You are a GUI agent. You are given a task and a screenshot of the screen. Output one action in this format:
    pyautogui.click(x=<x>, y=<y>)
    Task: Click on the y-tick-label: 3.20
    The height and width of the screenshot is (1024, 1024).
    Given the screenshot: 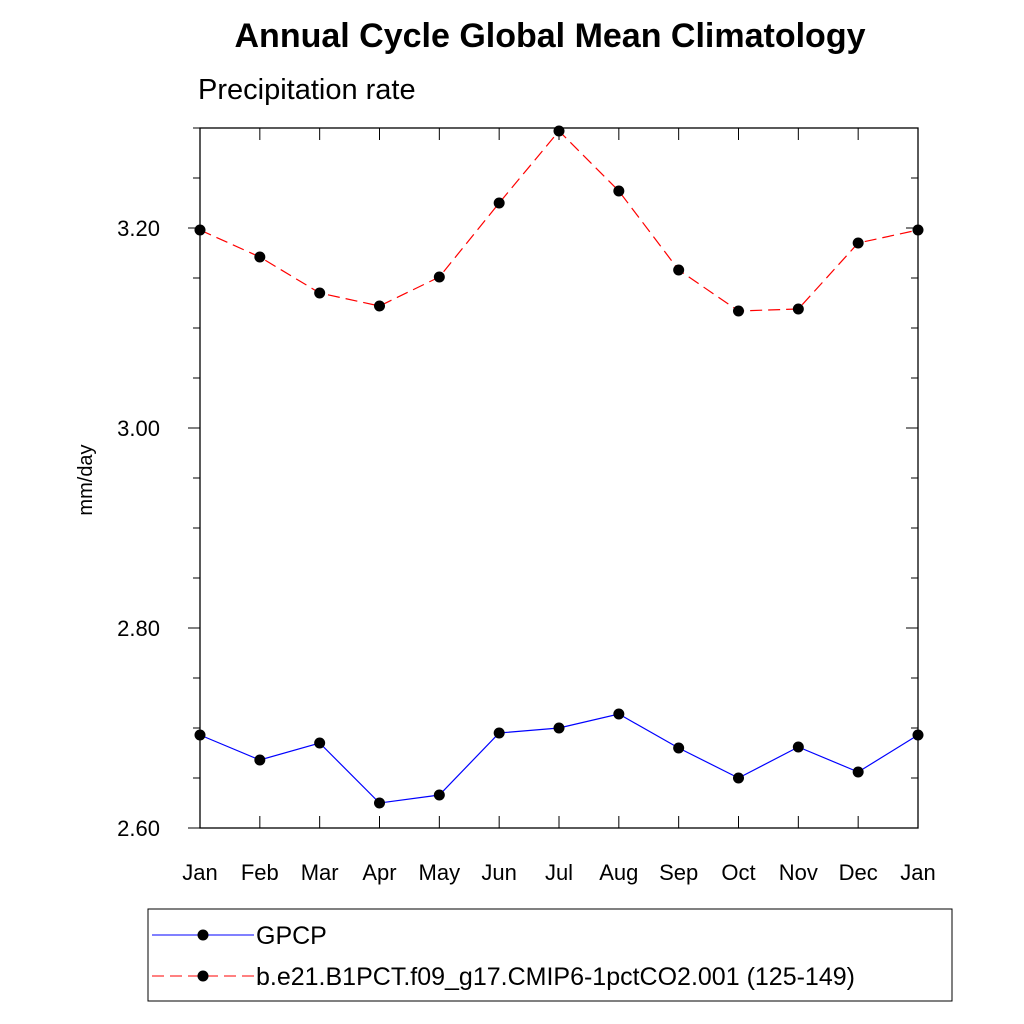 What is the action you would take?
    pyautogui.click(x=138, y=228)
    